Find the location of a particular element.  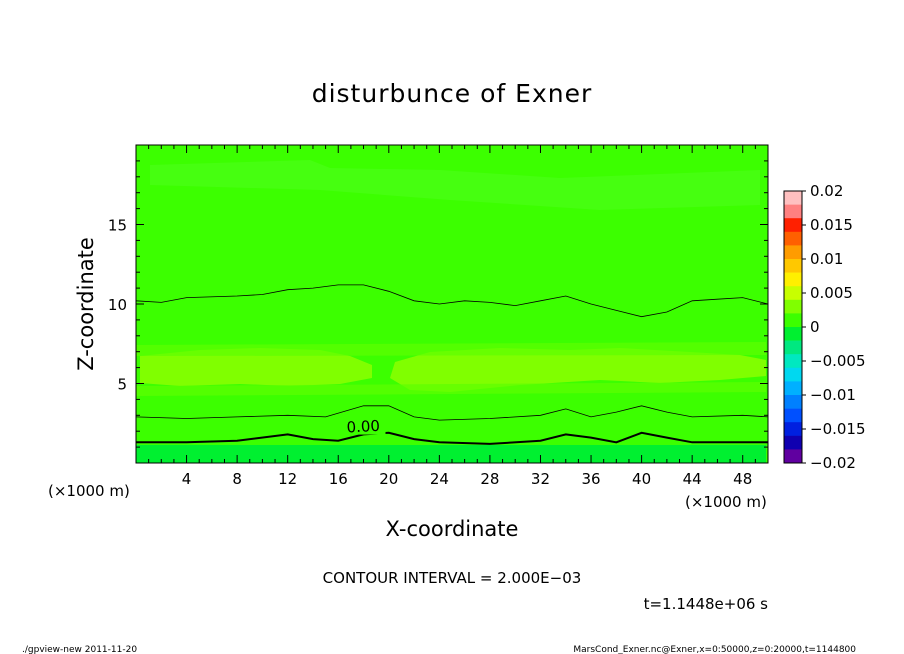

x-tick-label: 16 is located at coordinates (338, 479).